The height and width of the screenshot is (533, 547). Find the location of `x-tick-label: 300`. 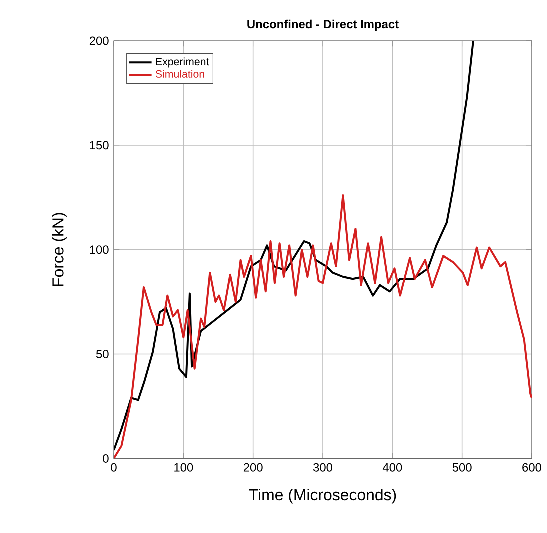

x-tick-label: 300 is located at coordinates (323, 467).